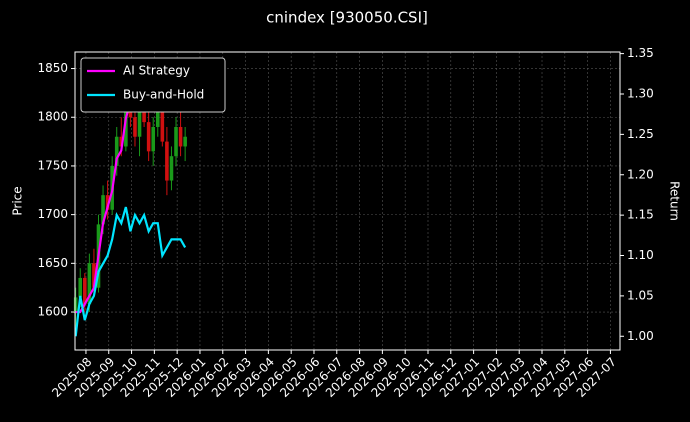  Describe the element at coordinates (52, 117) in the screenshot. I see `y-tick-label: 1800` at that location.